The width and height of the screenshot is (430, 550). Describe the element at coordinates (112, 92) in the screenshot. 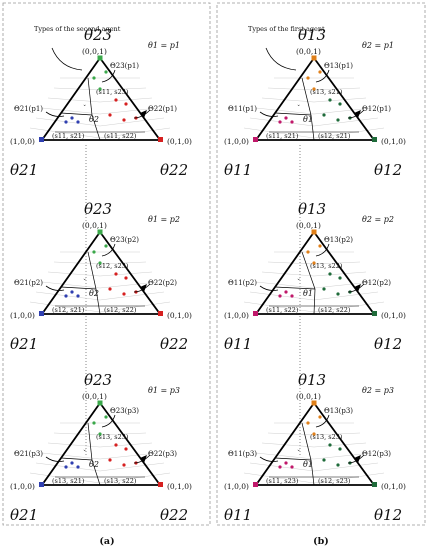

I see `inner-label-top: (s11, s23)` at that location.